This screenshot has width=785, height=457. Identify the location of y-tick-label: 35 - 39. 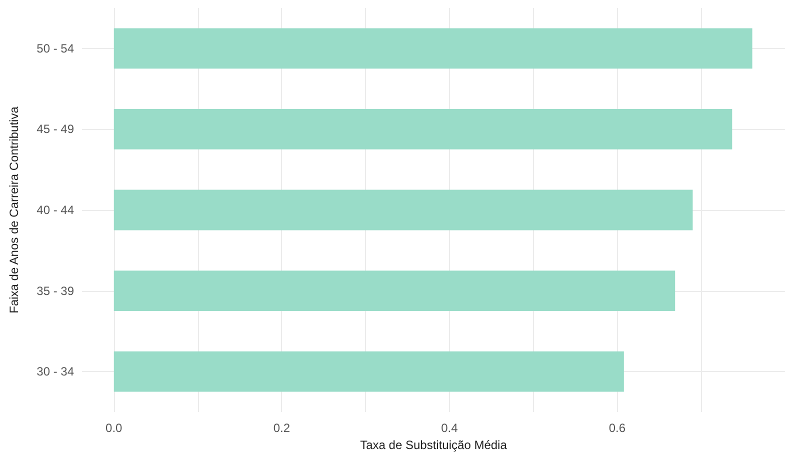
(55, 291).